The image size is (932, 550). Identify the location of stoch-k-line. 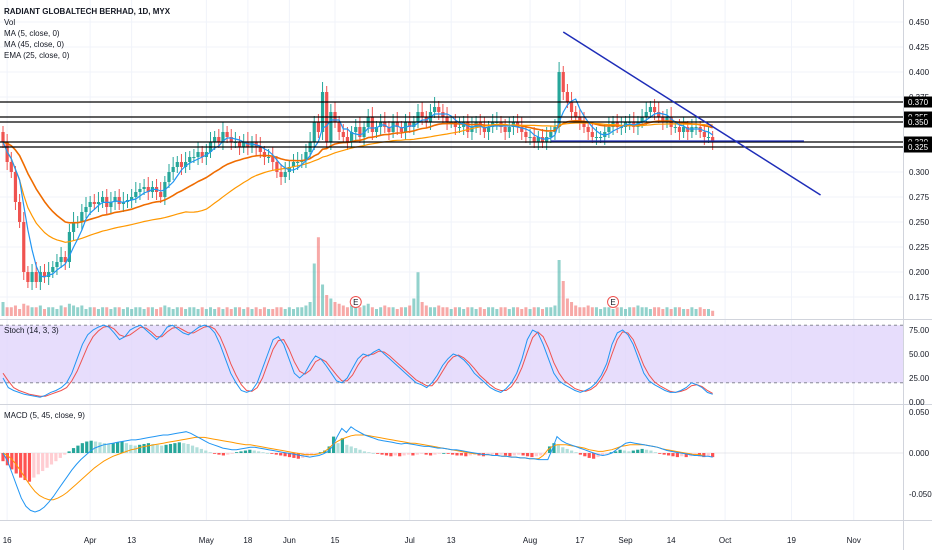
(357, 361).